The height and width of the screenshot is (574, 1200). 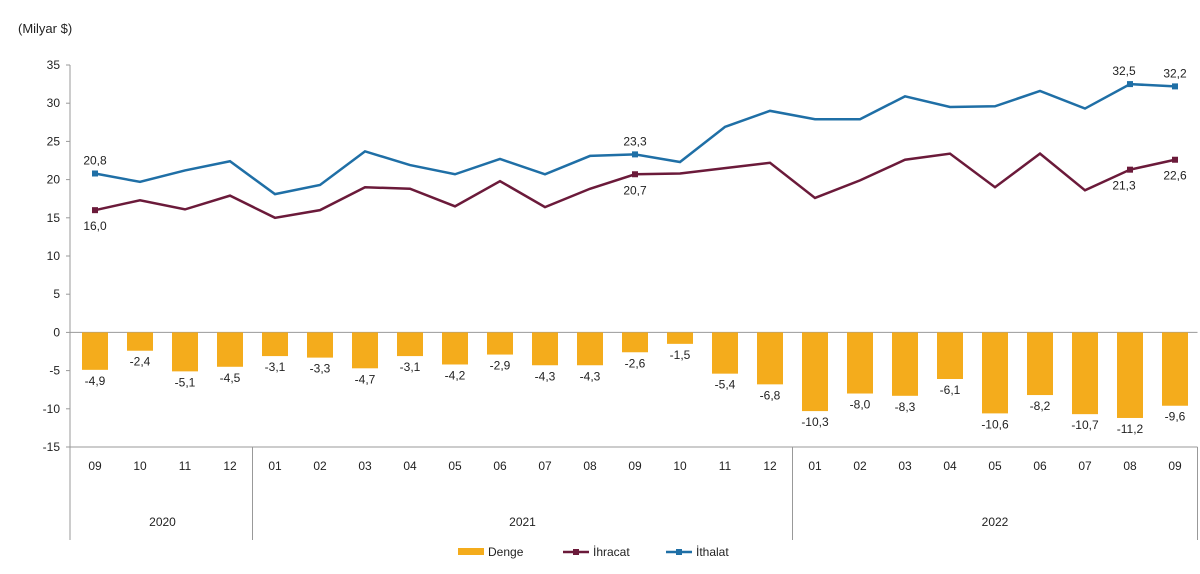 I want to click on bar-label: -10,7, so click(x=1085, y=425).